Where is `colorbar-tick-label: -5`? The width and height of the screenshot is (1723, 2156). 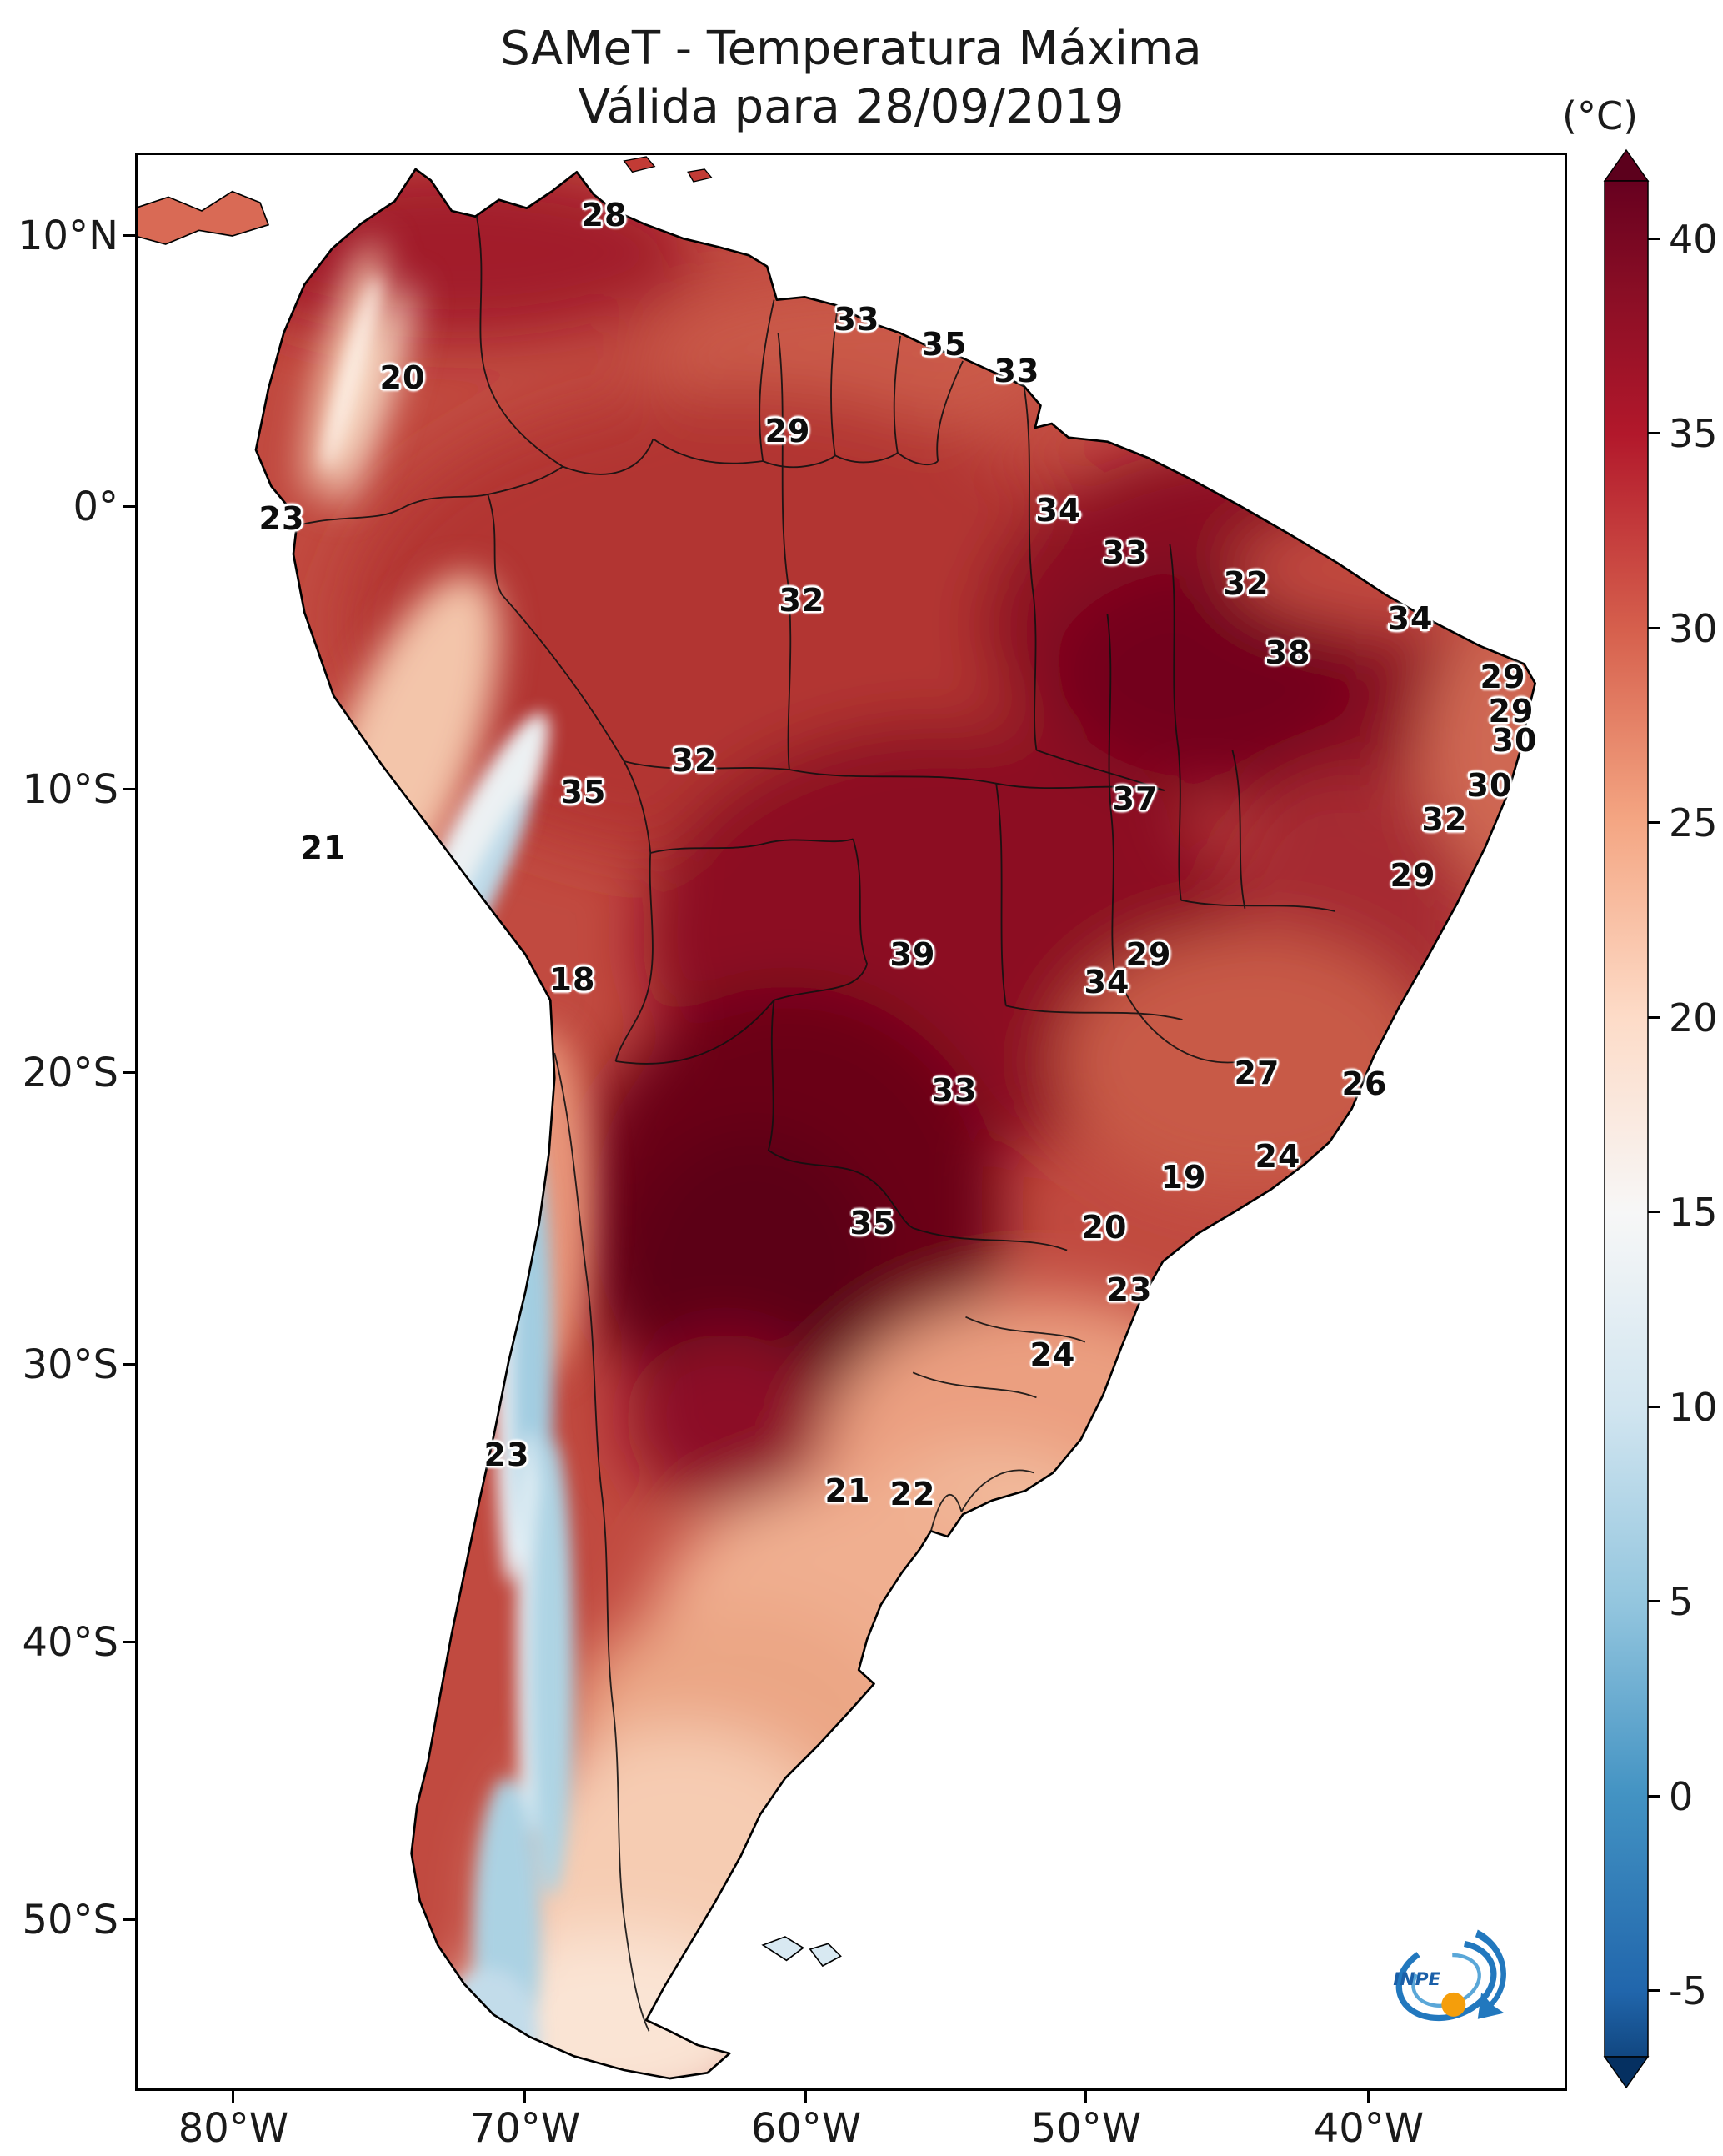 colorbar-tick-label: -5 is located at coordinates (1688, 1991).